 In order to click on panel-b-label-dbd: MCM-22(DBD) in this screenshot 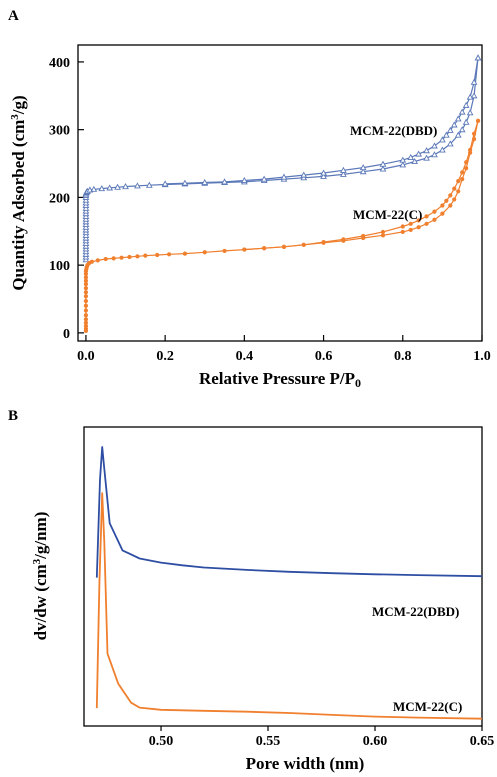, I will do `click(415, 611)`.